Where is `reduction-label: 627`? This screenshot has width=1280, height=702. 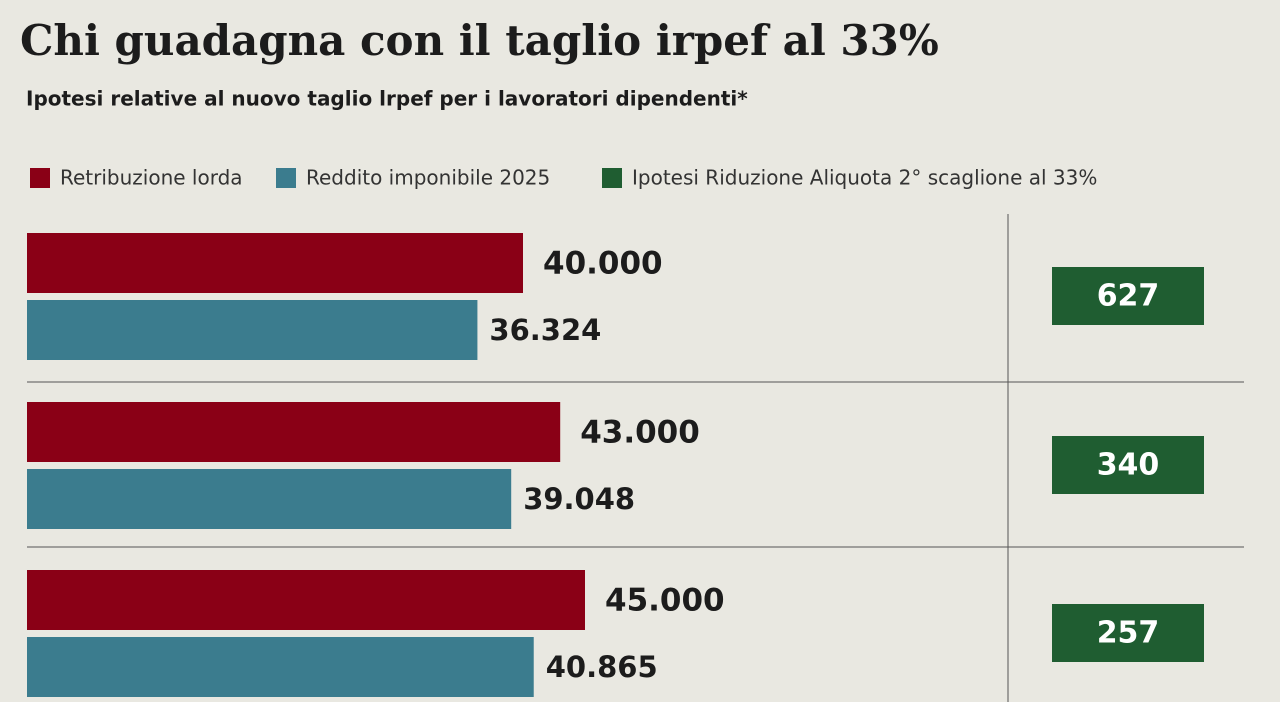
reduction-label: 627 is located at coordinates (1128, 296).